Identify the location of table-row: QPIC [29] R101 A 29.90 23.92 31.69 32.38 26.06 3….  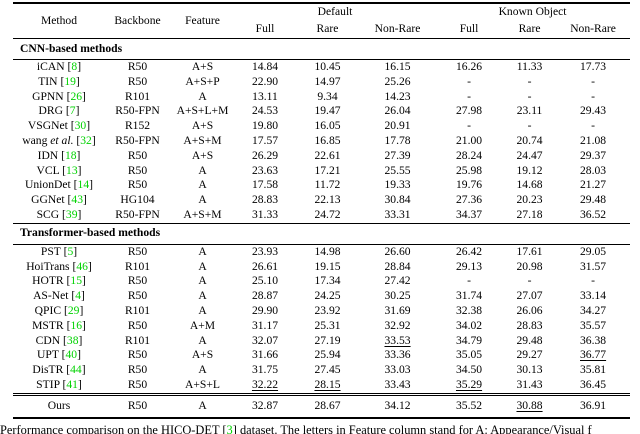
(321, 311).